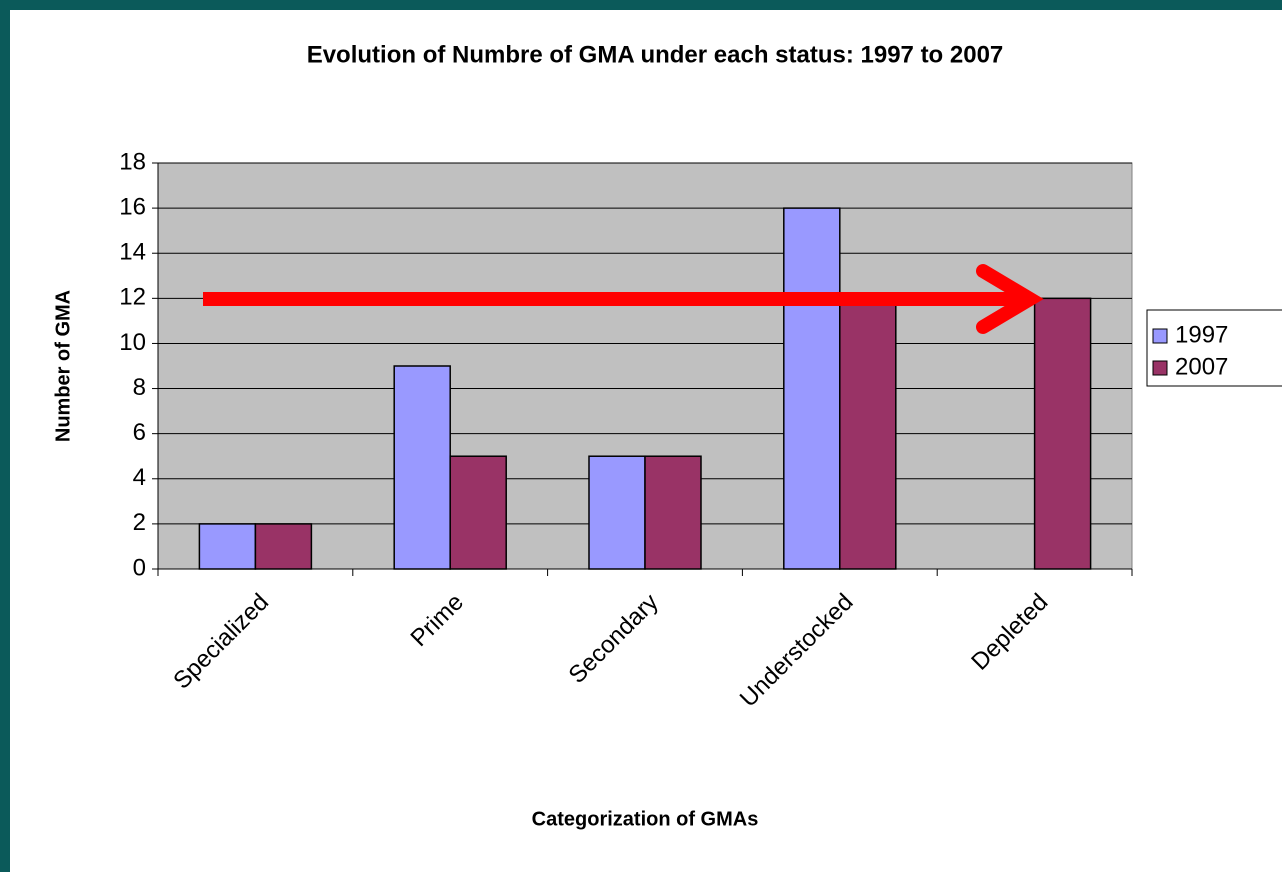  Describe the element at coordinates (139, 567) in the screenshot. I see `y-tick-label: 0` at that location.